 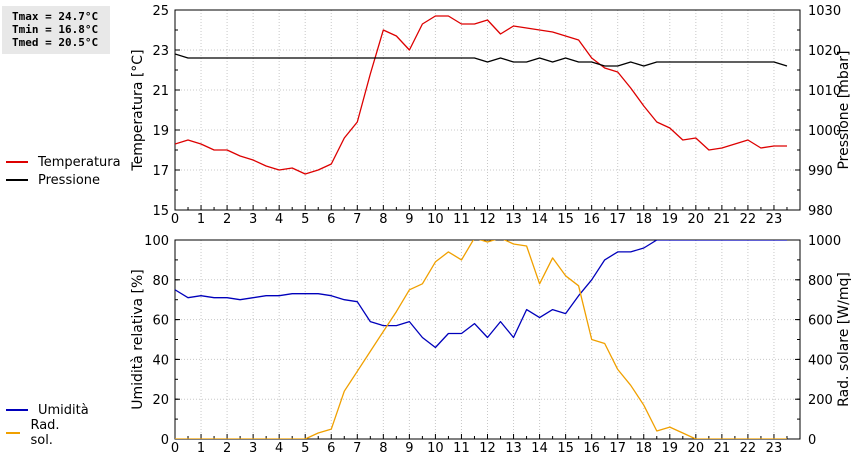 What do you see at coordinates (824, 51) in the screenshot?
I see `y2-tick-label: 1020` at bounding box center [824, 51].